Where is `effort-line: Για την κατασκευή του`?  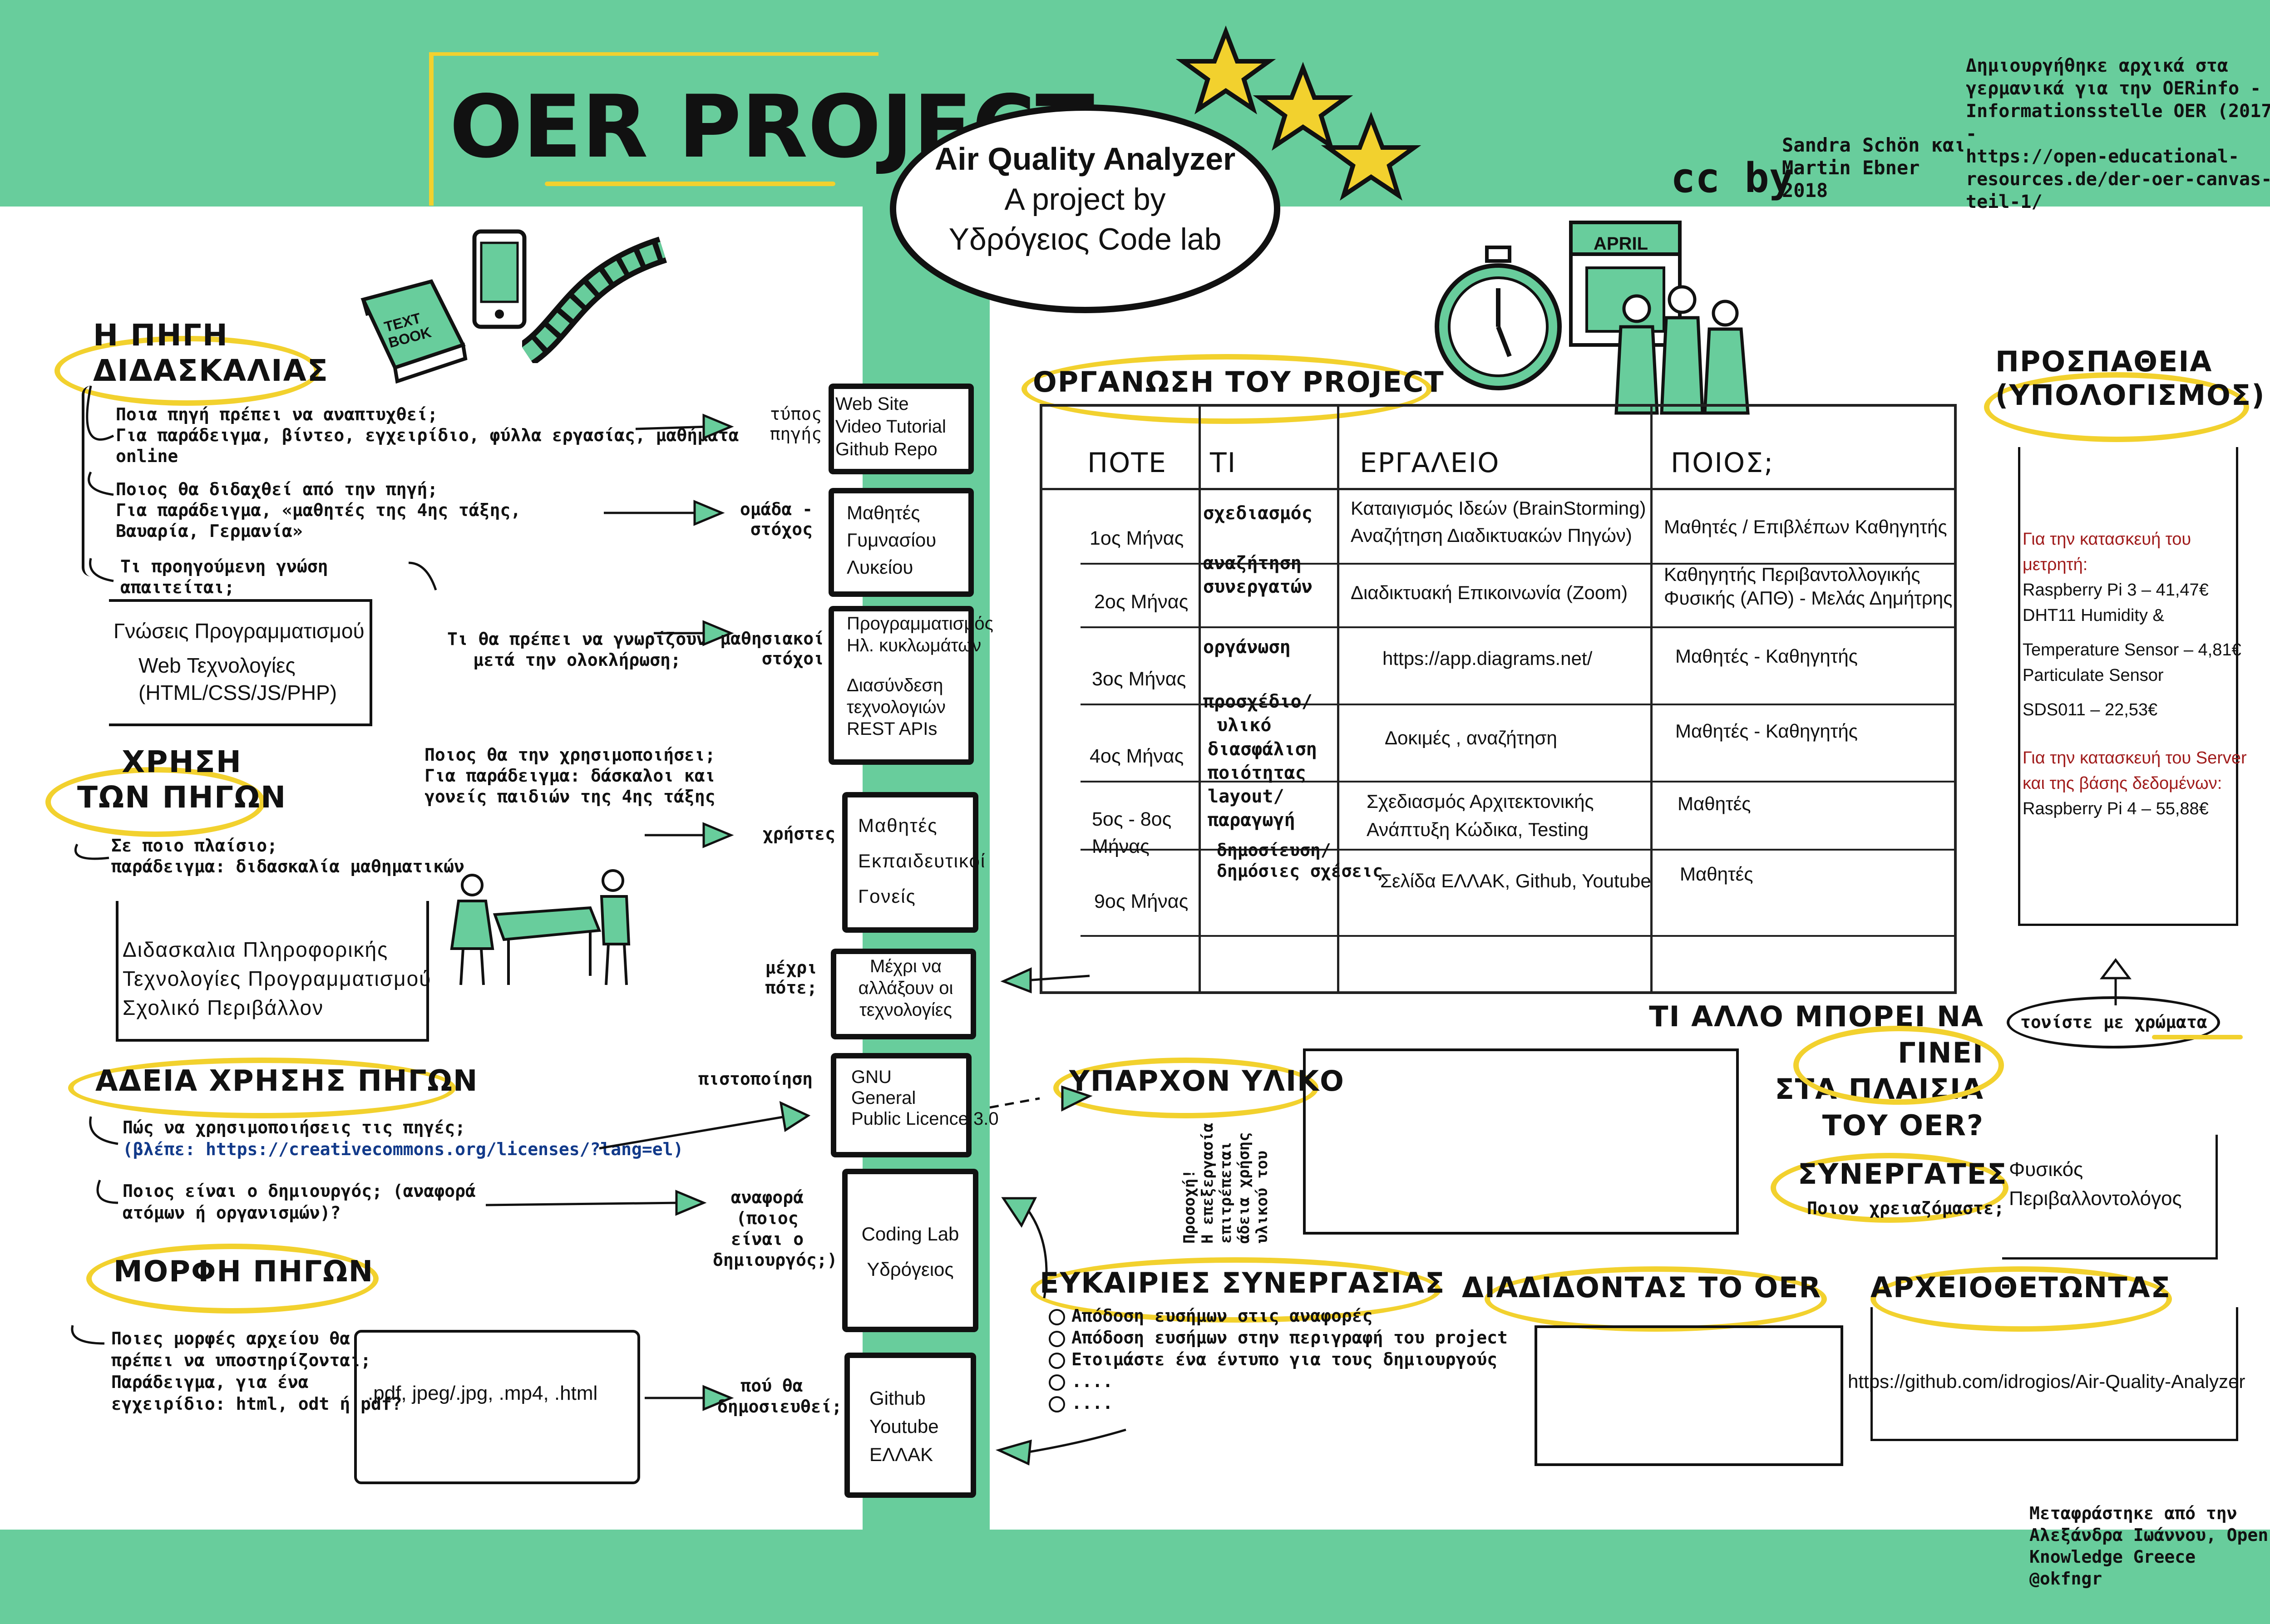
effort-line: Για την κατασκευή του is located at coordinates (2107, 539).